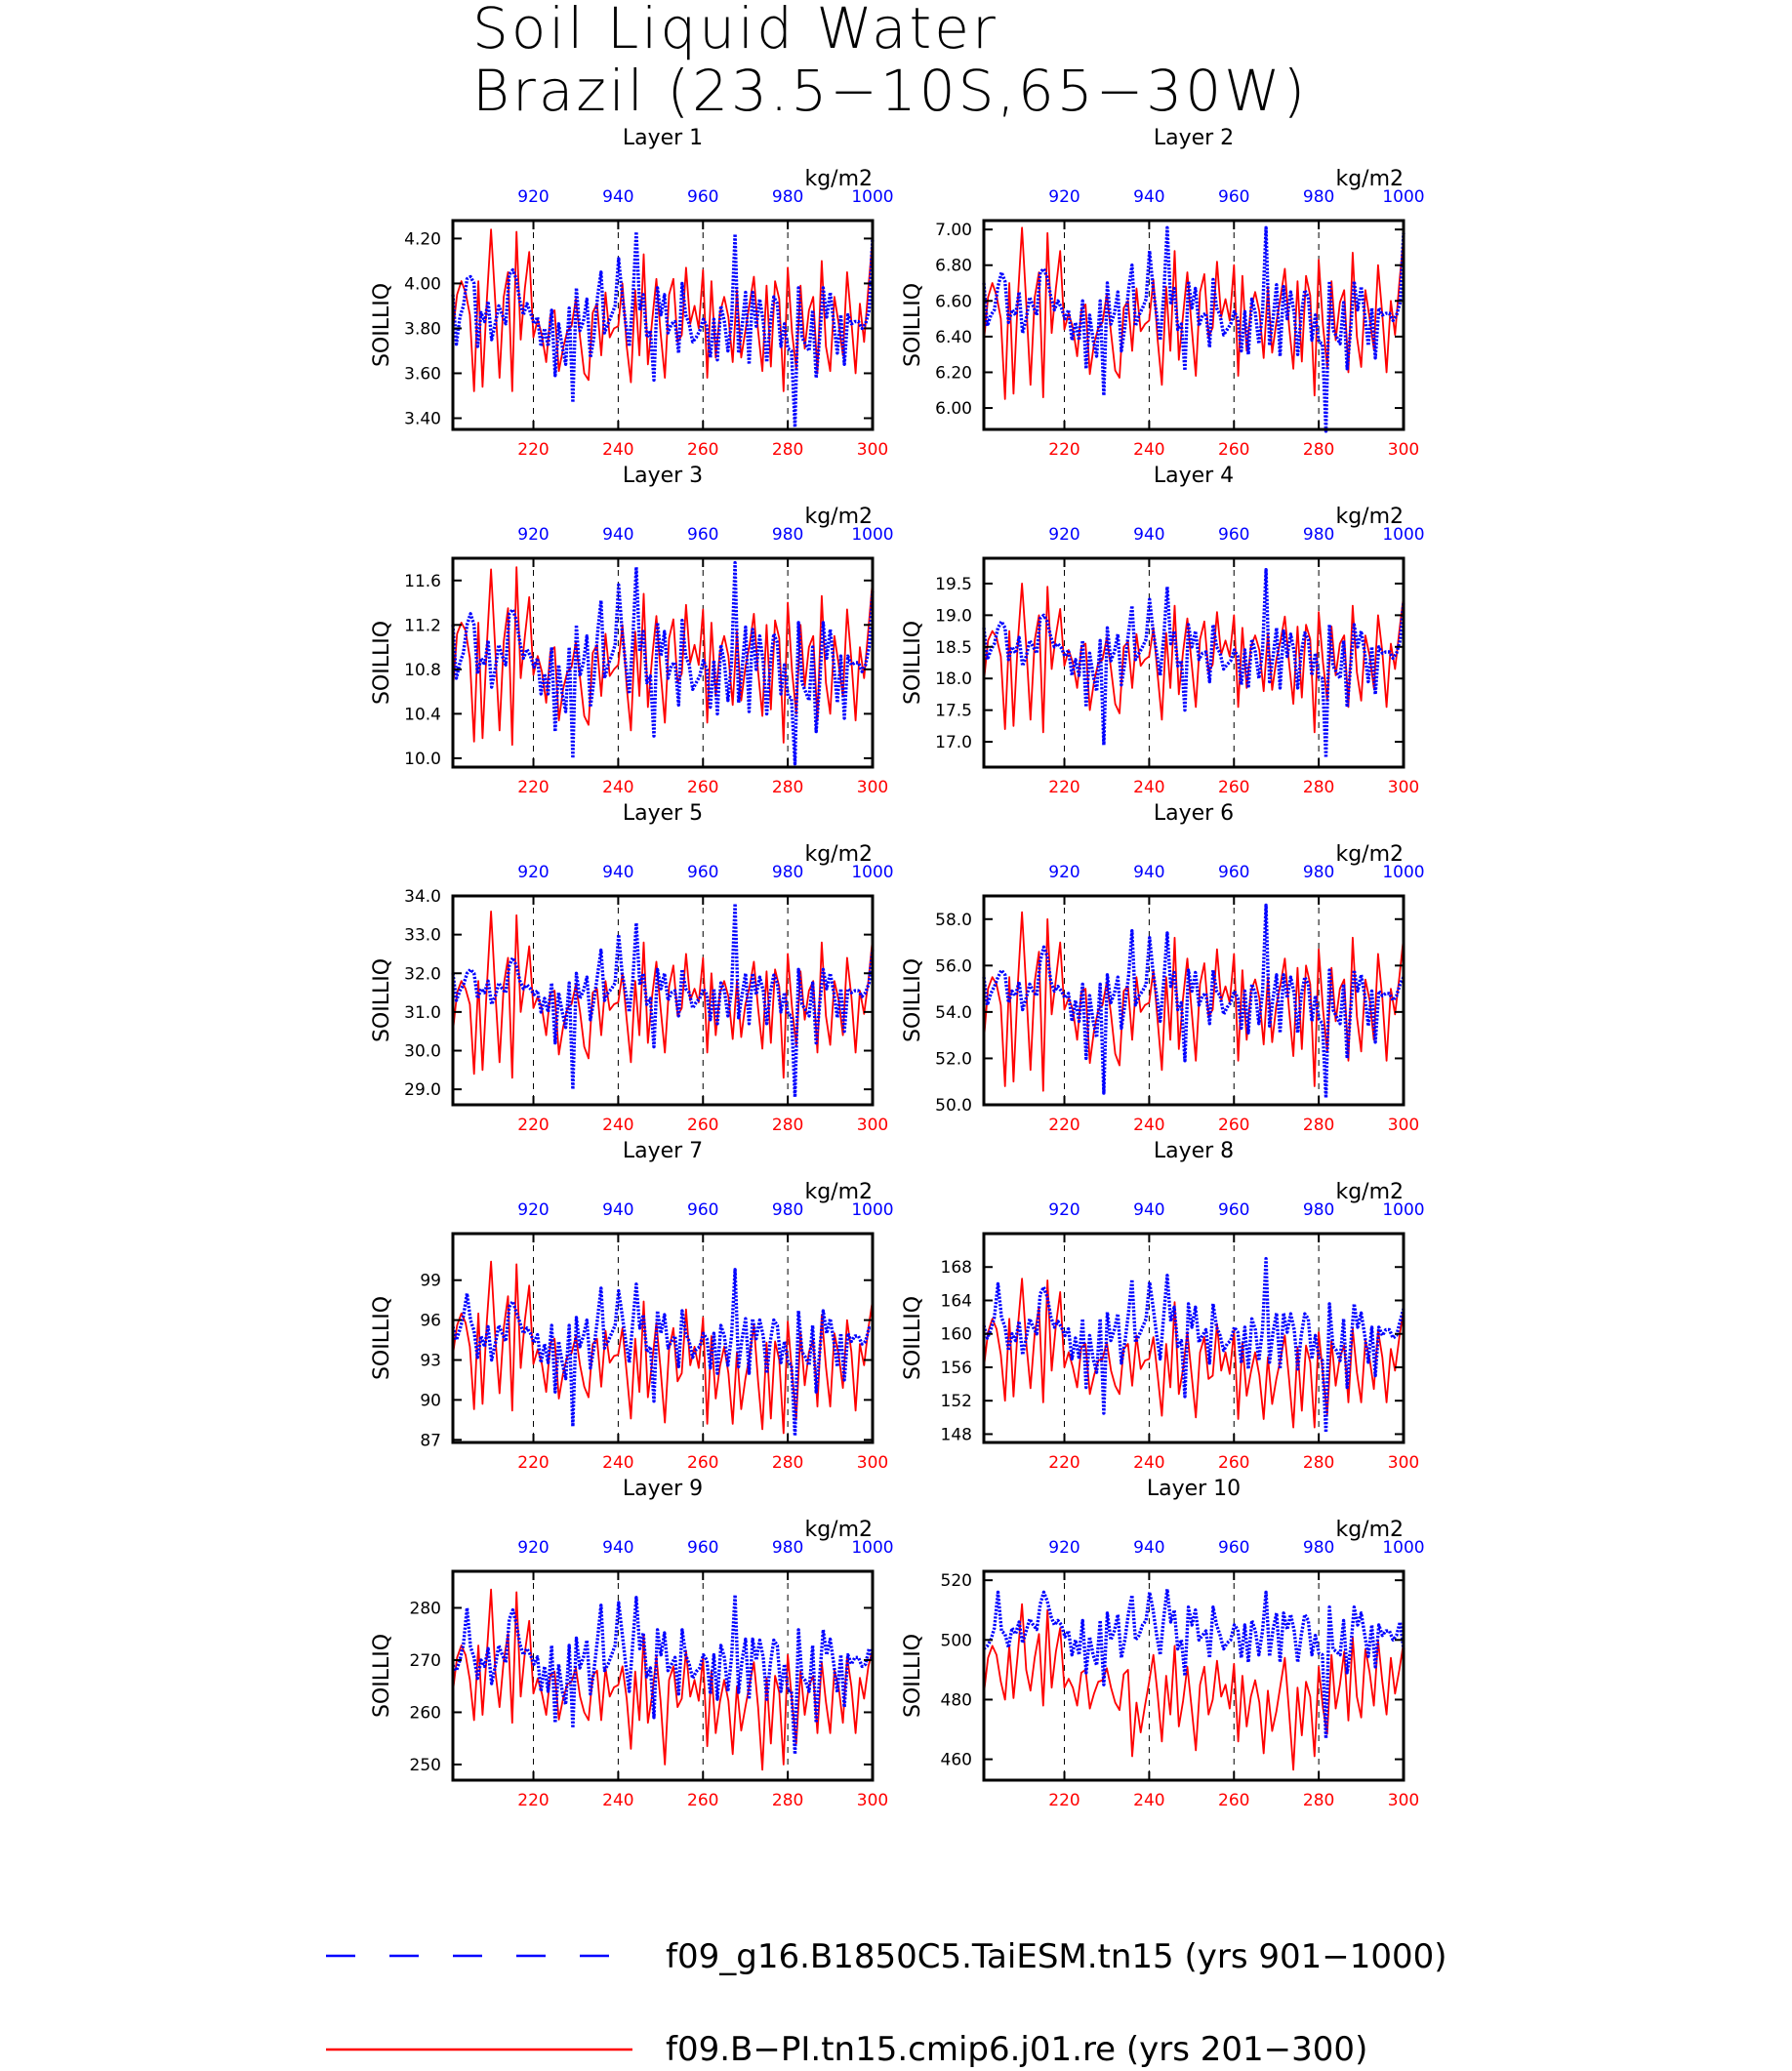 The image size is (1792, 2071). I want to click on layer9-plot-frame, so click(663, 1676).